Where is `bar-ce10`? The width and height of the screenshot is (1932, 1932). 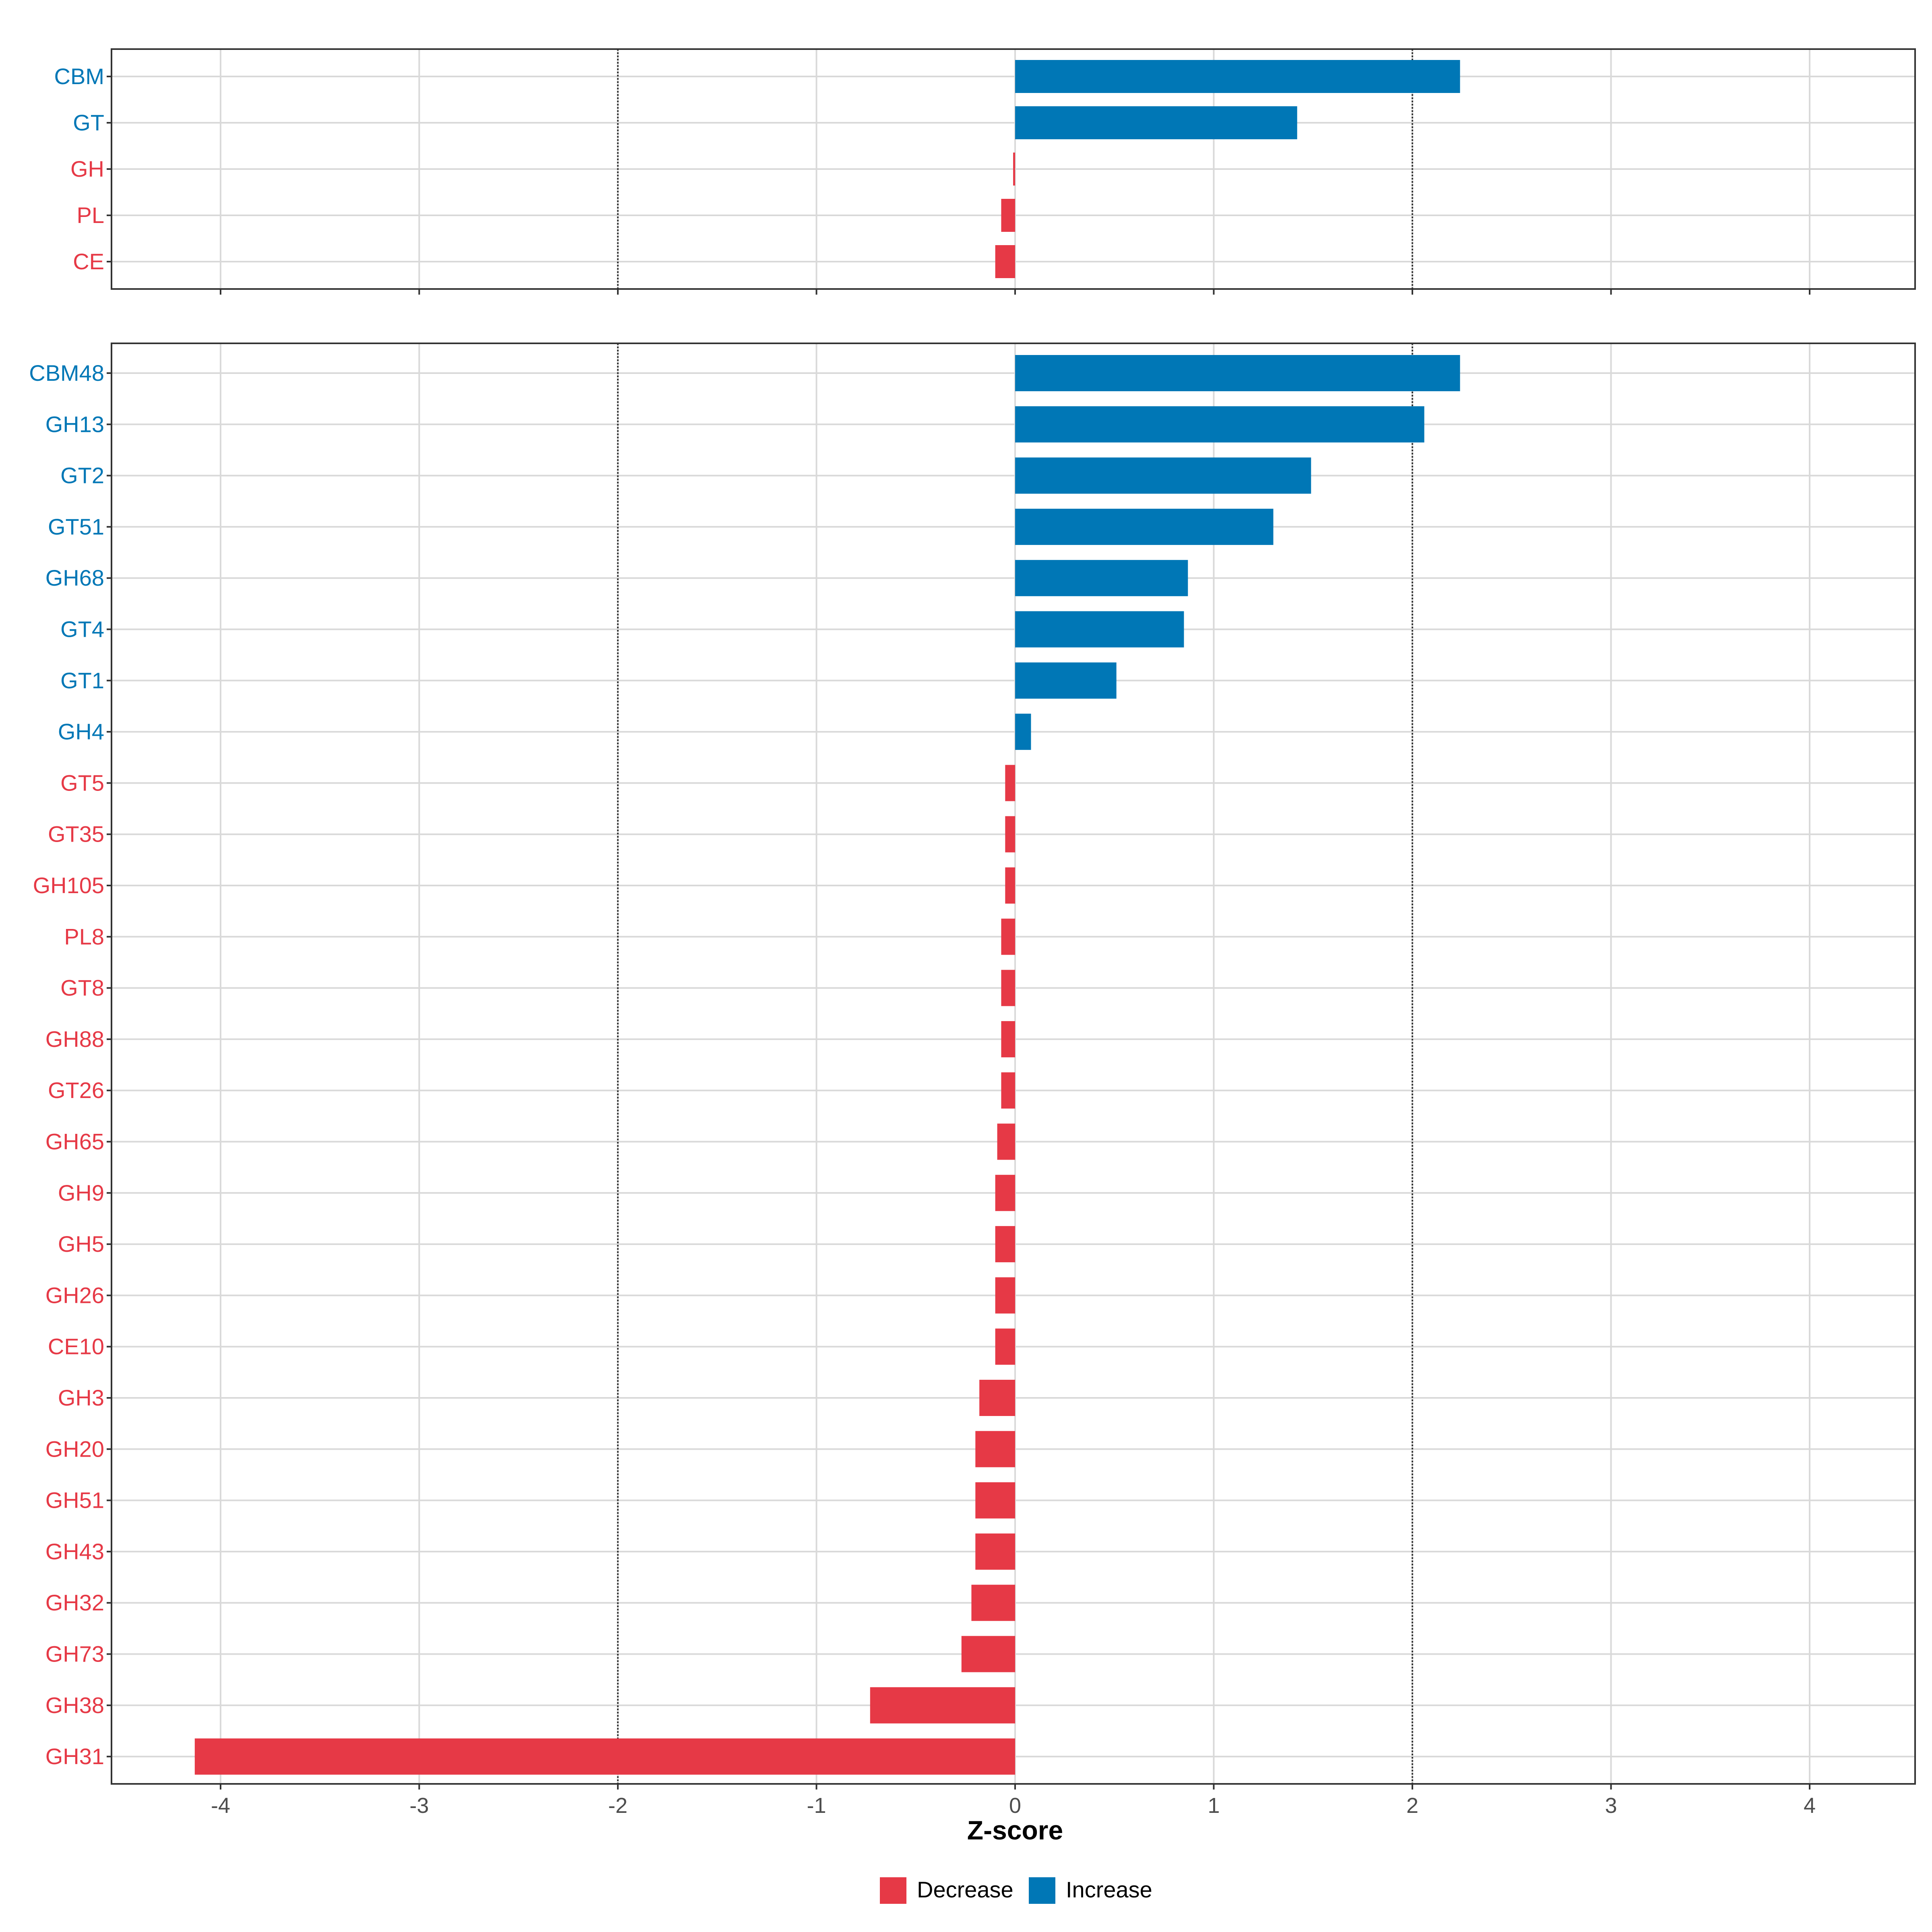 bar-ce10 is located at coordinates (1005, 1346).